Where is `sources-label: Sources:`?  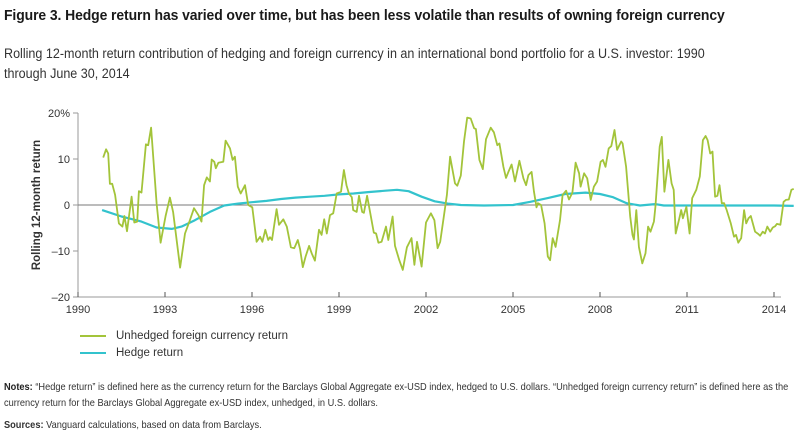
sources-label: Sources: is located at coordinates (24, 425).